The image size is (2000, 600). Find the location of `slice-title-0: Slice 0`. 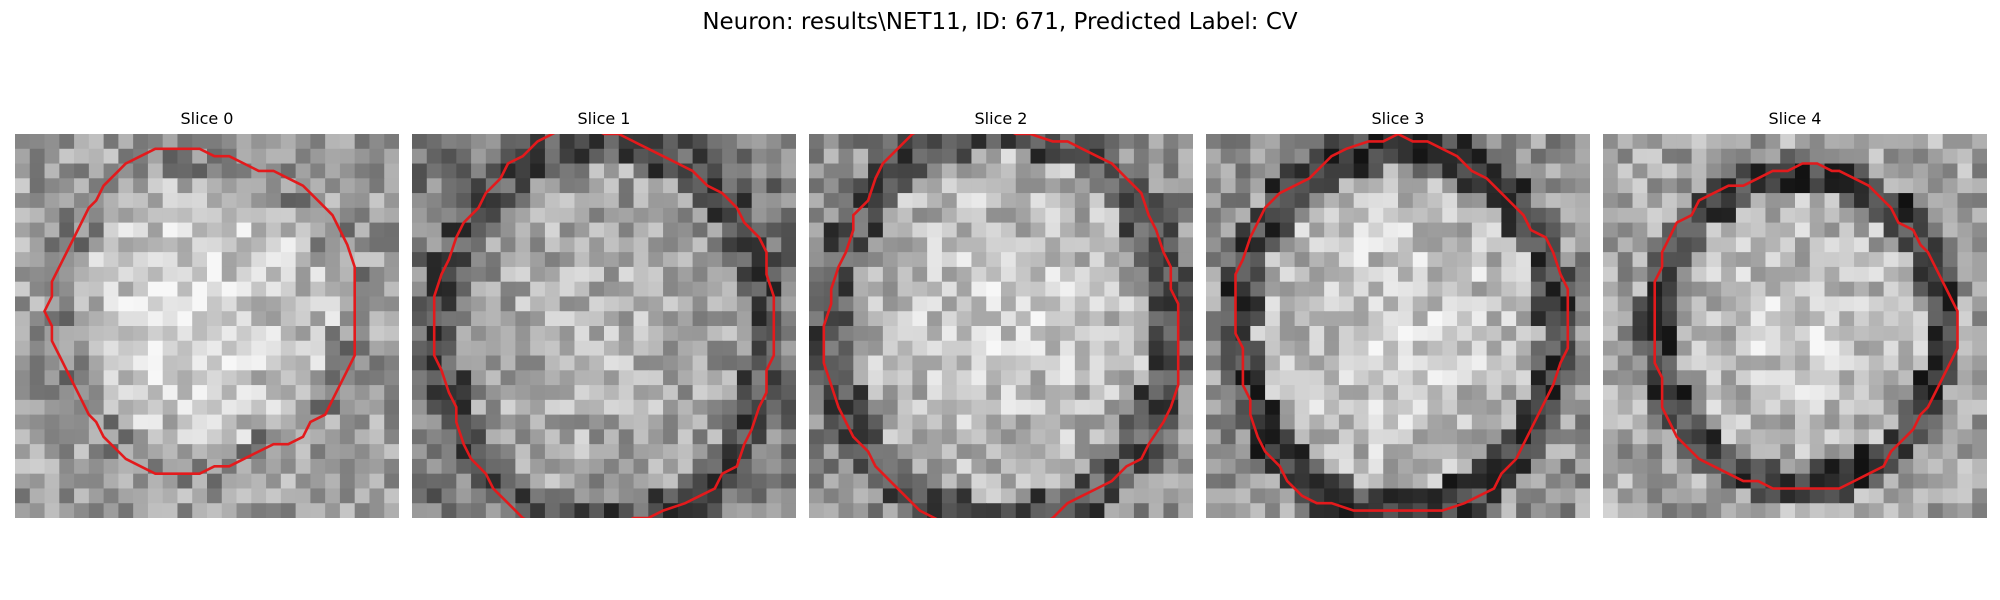

slice-title-0: Slice 0 is located at coordinates (207, 118).